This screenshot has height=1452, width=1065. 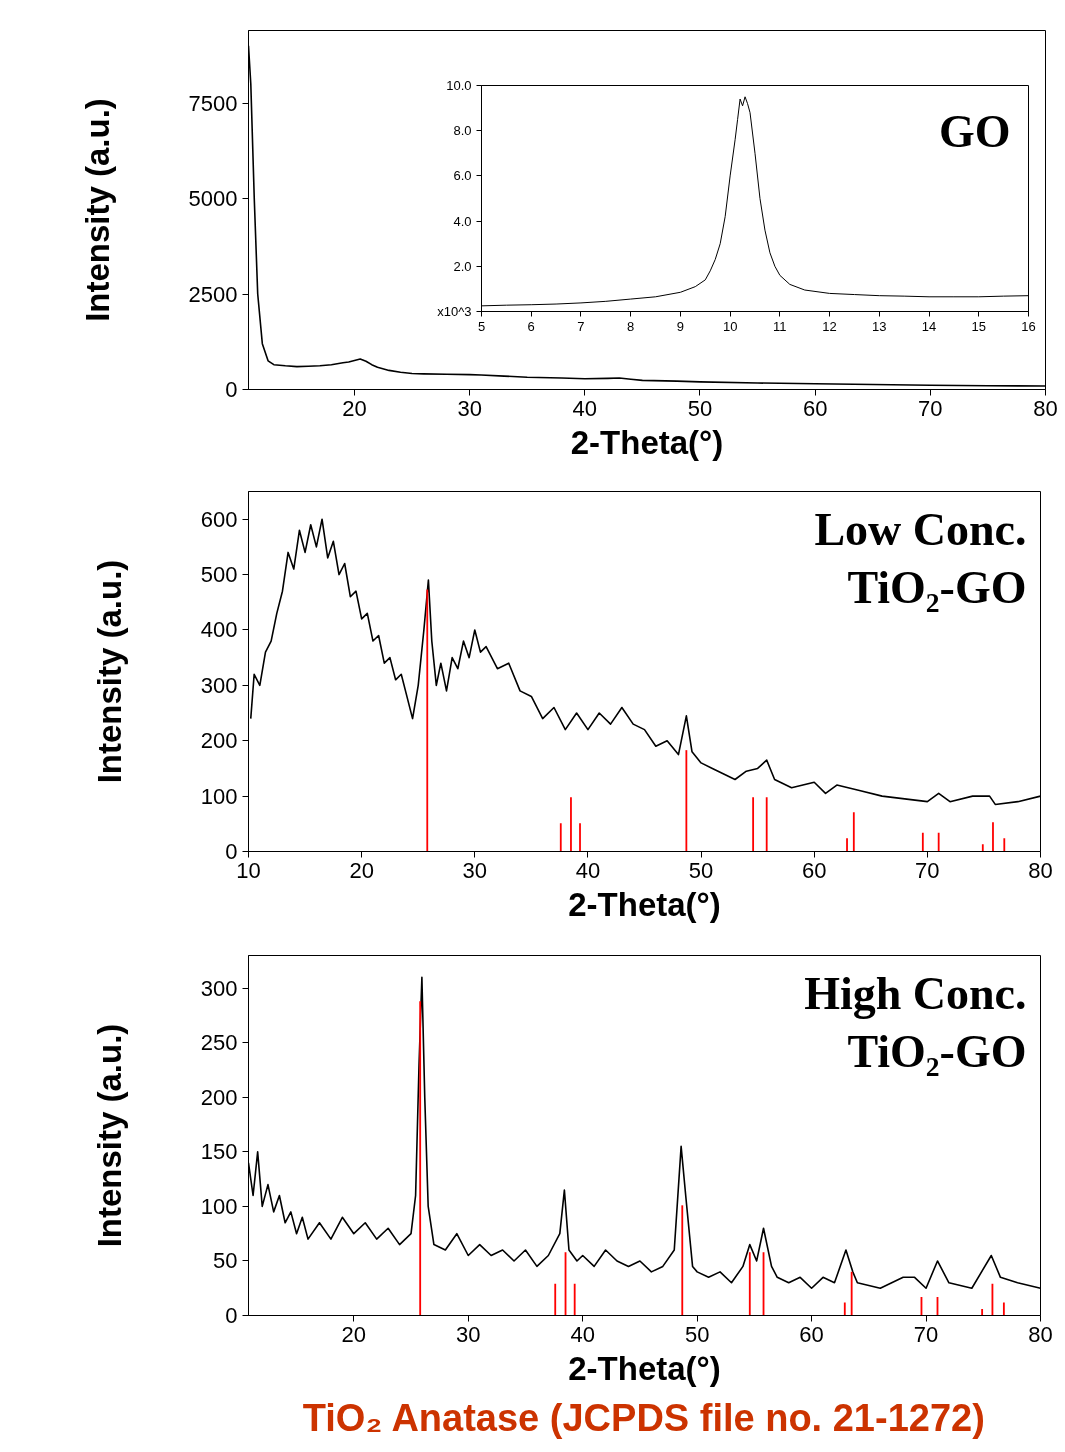 What do you see at coordinates (462, 221) in the screenshot?
I see `y-tick-label: 4.0` at bounding box center [462, 221].